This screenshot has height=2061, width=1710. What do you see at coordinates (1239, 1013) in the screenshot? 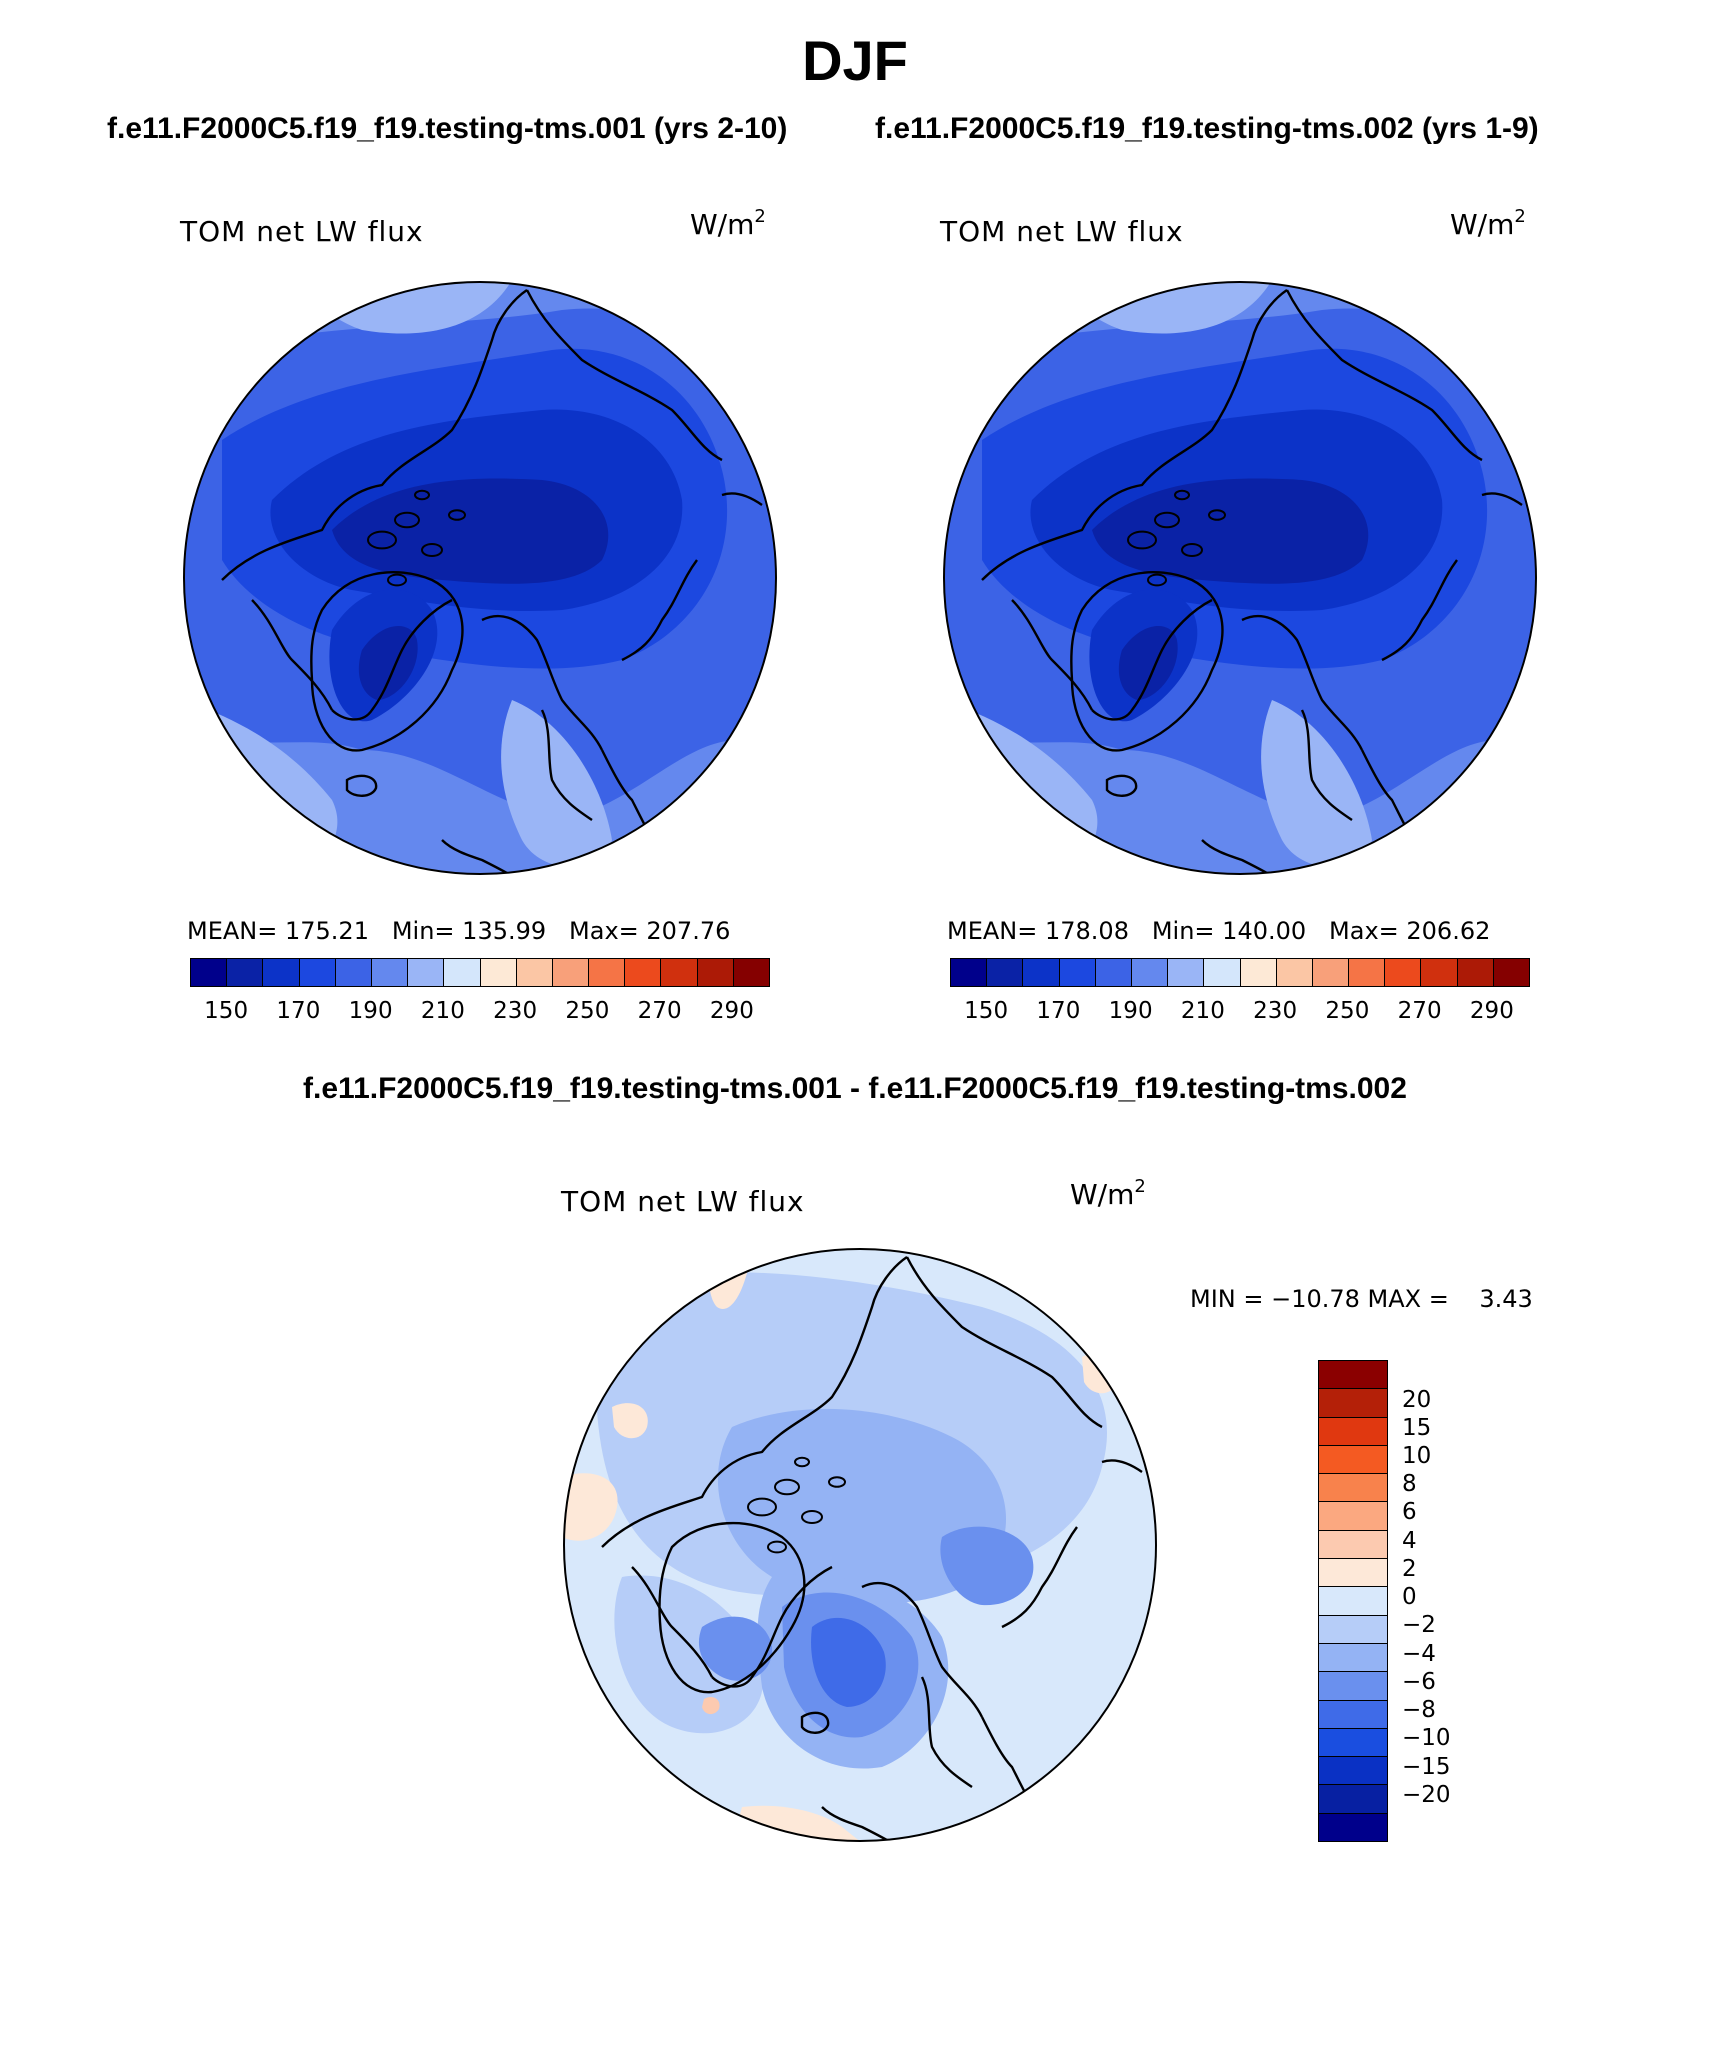
I see `right-colorbar-ticks: 150 170 190 210 230 250 270 290` at bounding box center [1239, 1013].